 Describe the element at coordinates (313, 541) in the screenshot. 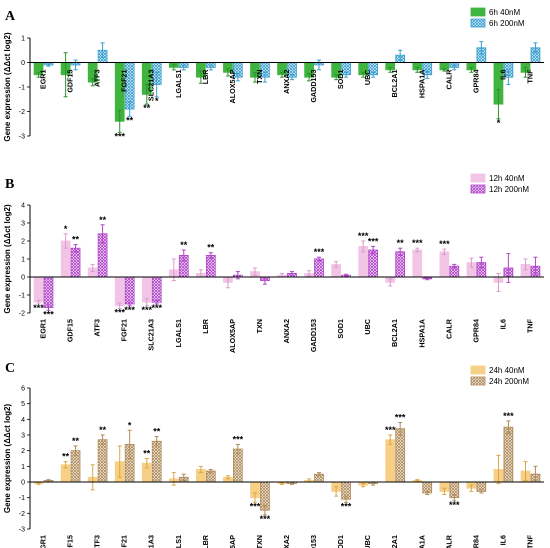

I see `x-tick-label: GADD153` at that location.